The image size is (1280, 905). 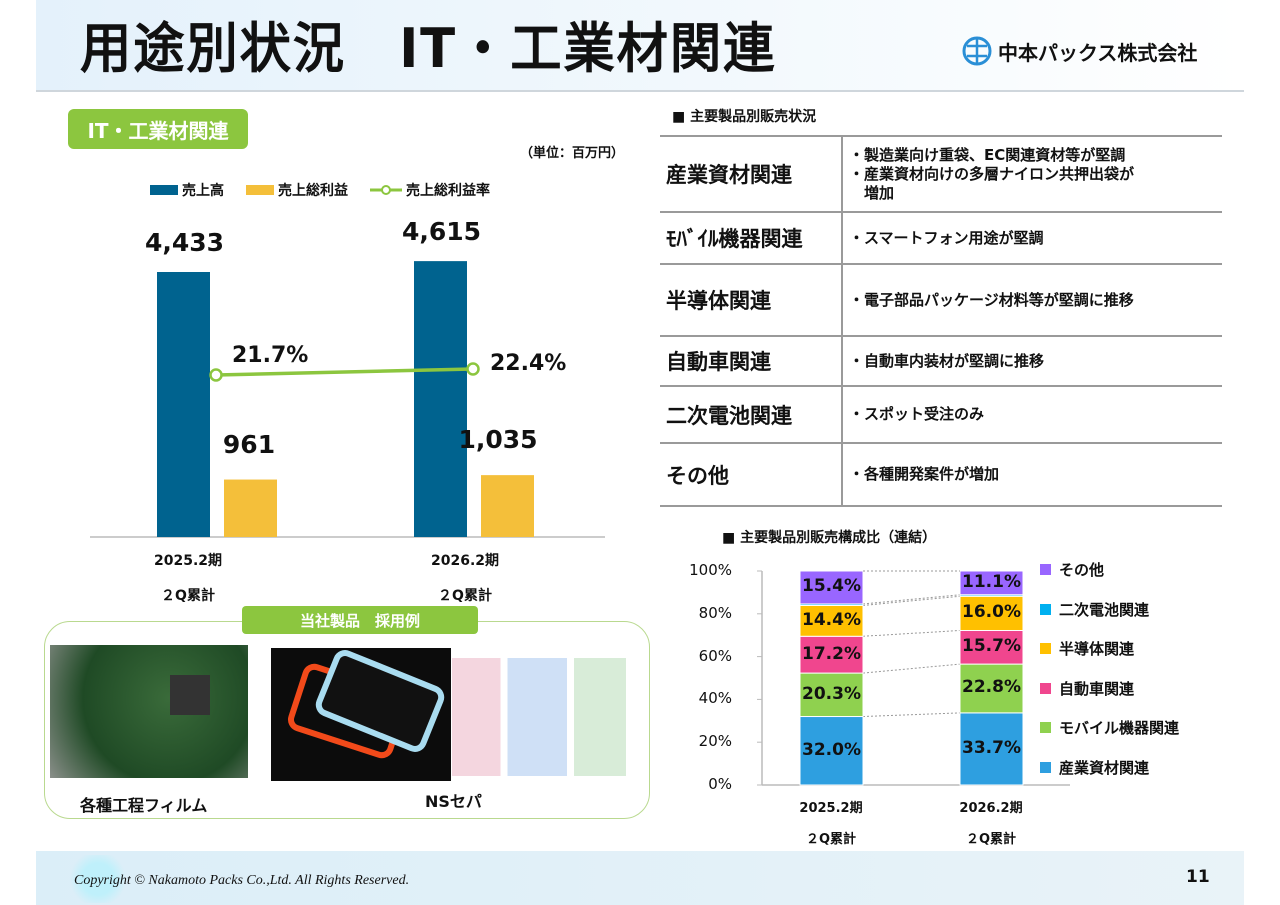 I want to click on row-category: 二次電池関連, so click(x=751, y=414).